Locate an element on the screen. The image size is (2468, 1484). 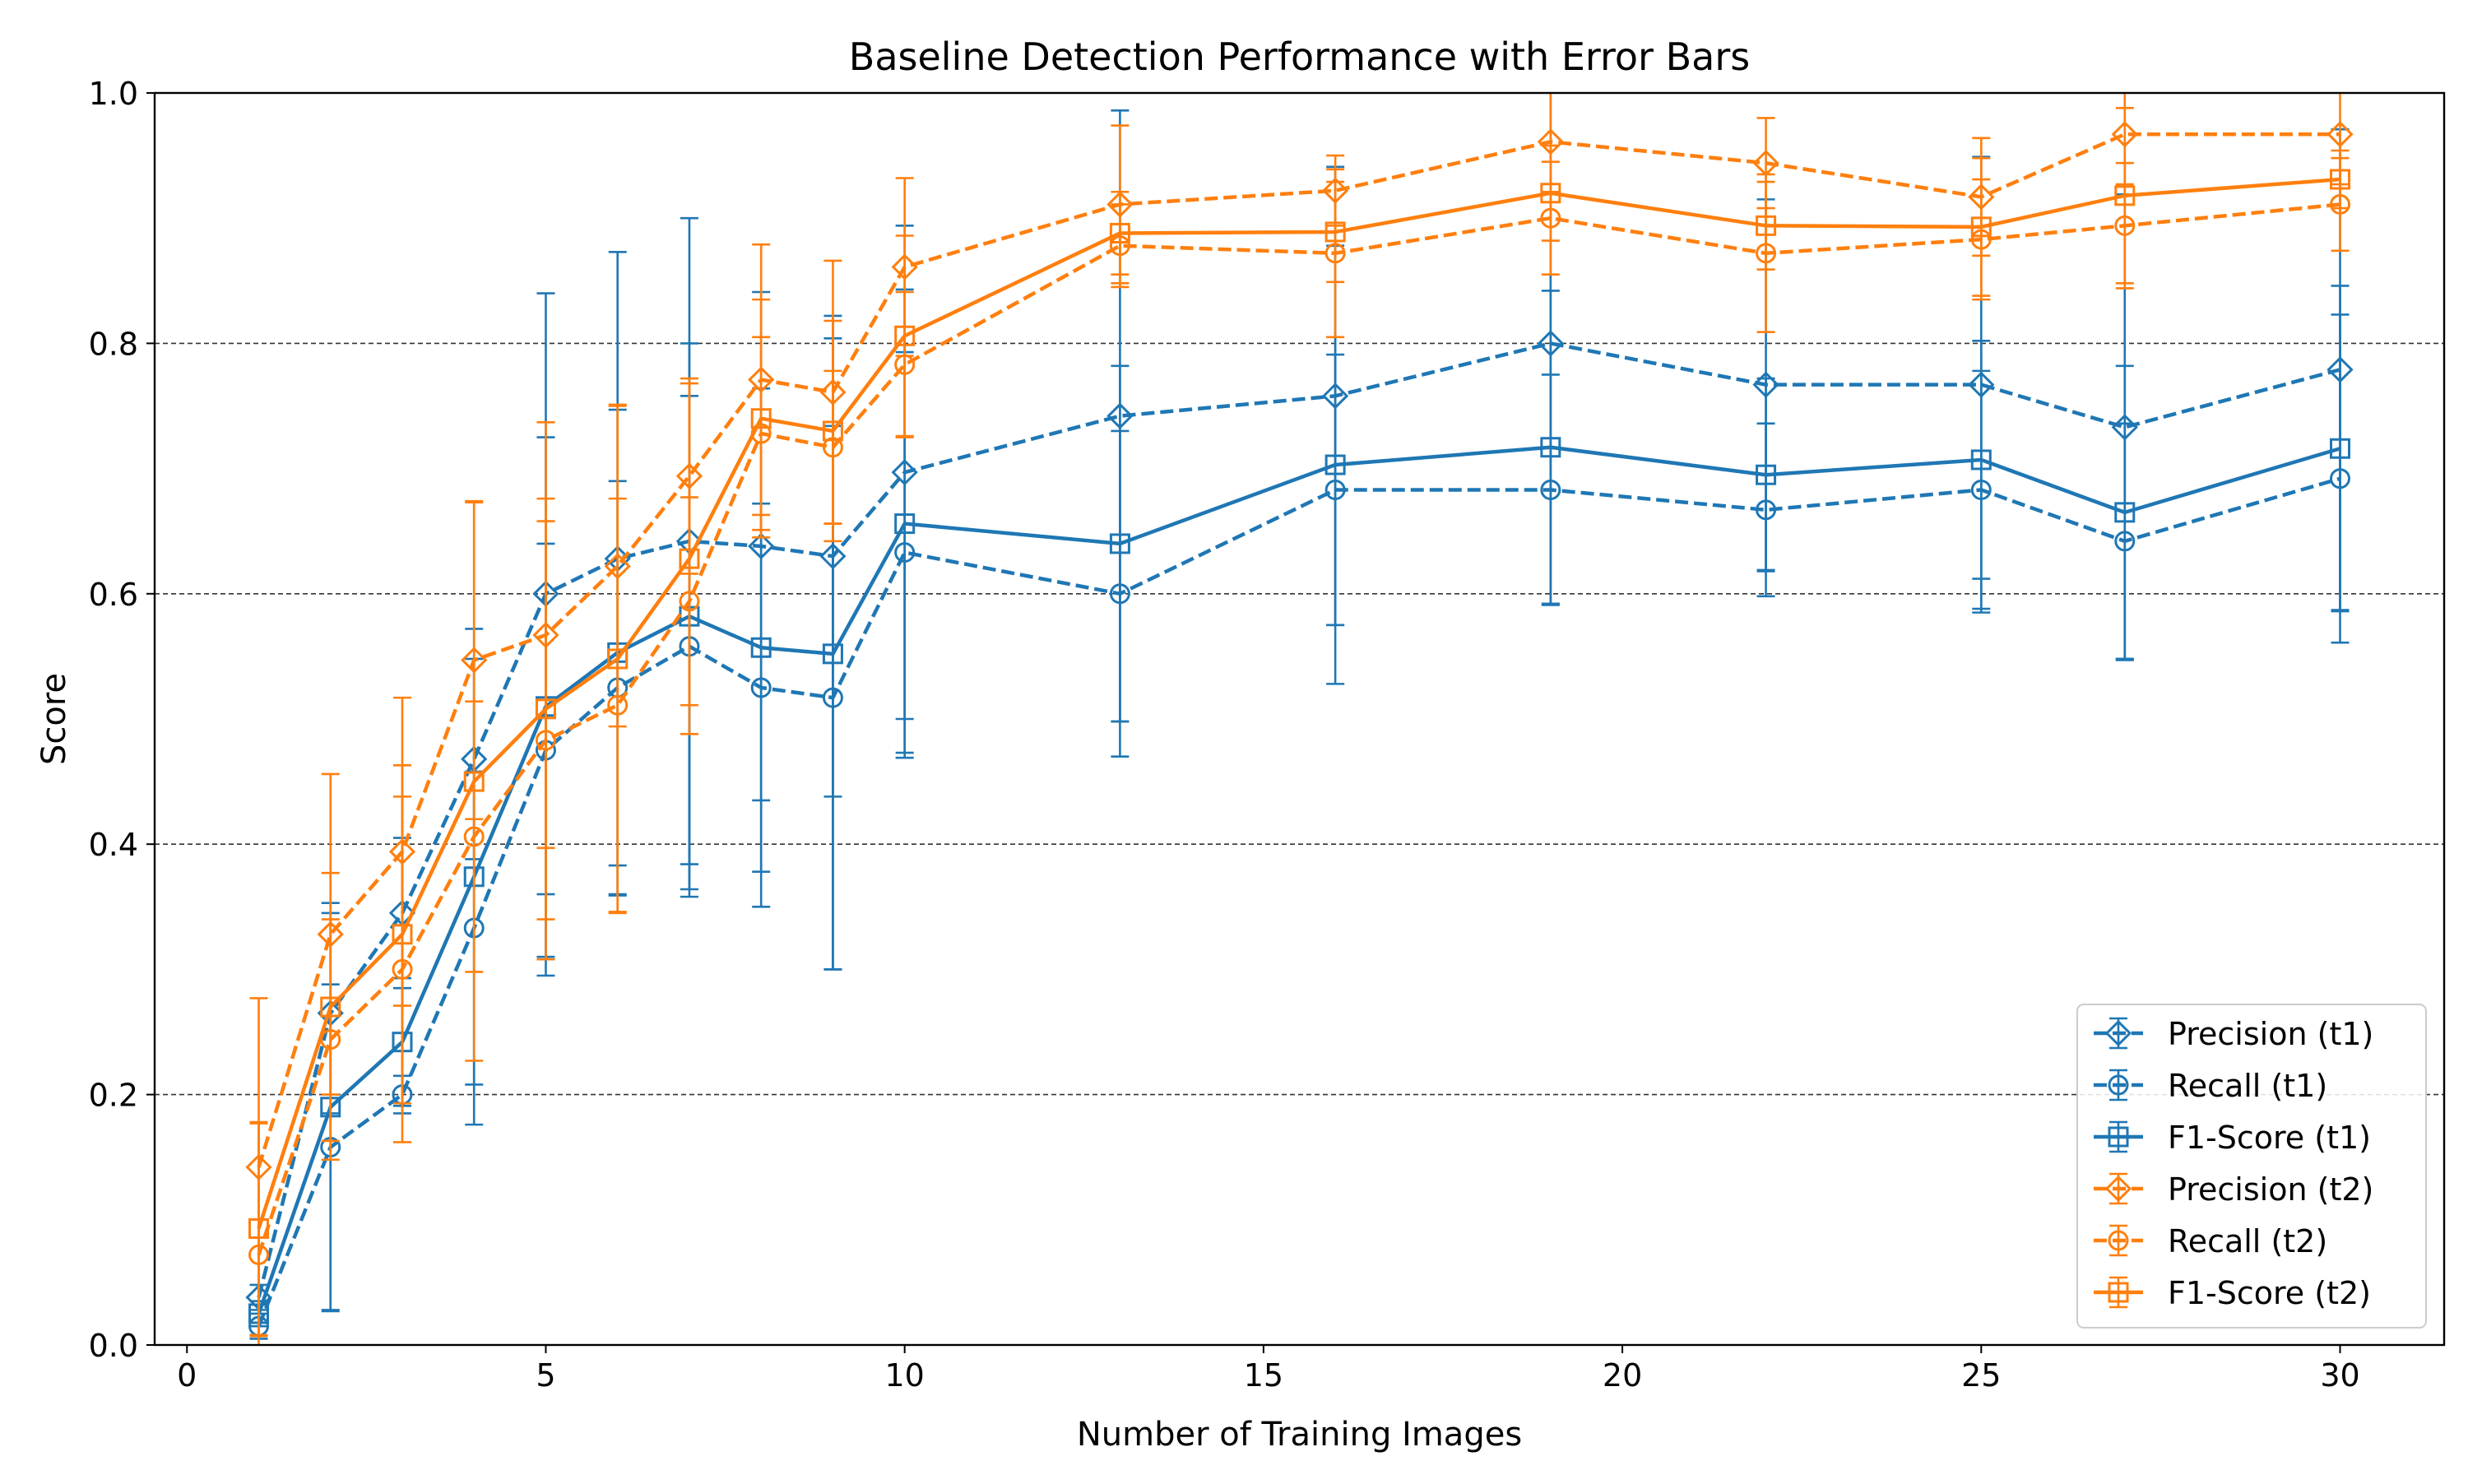
y-tick-label: 0.4 is located at coordinates (113, 845).